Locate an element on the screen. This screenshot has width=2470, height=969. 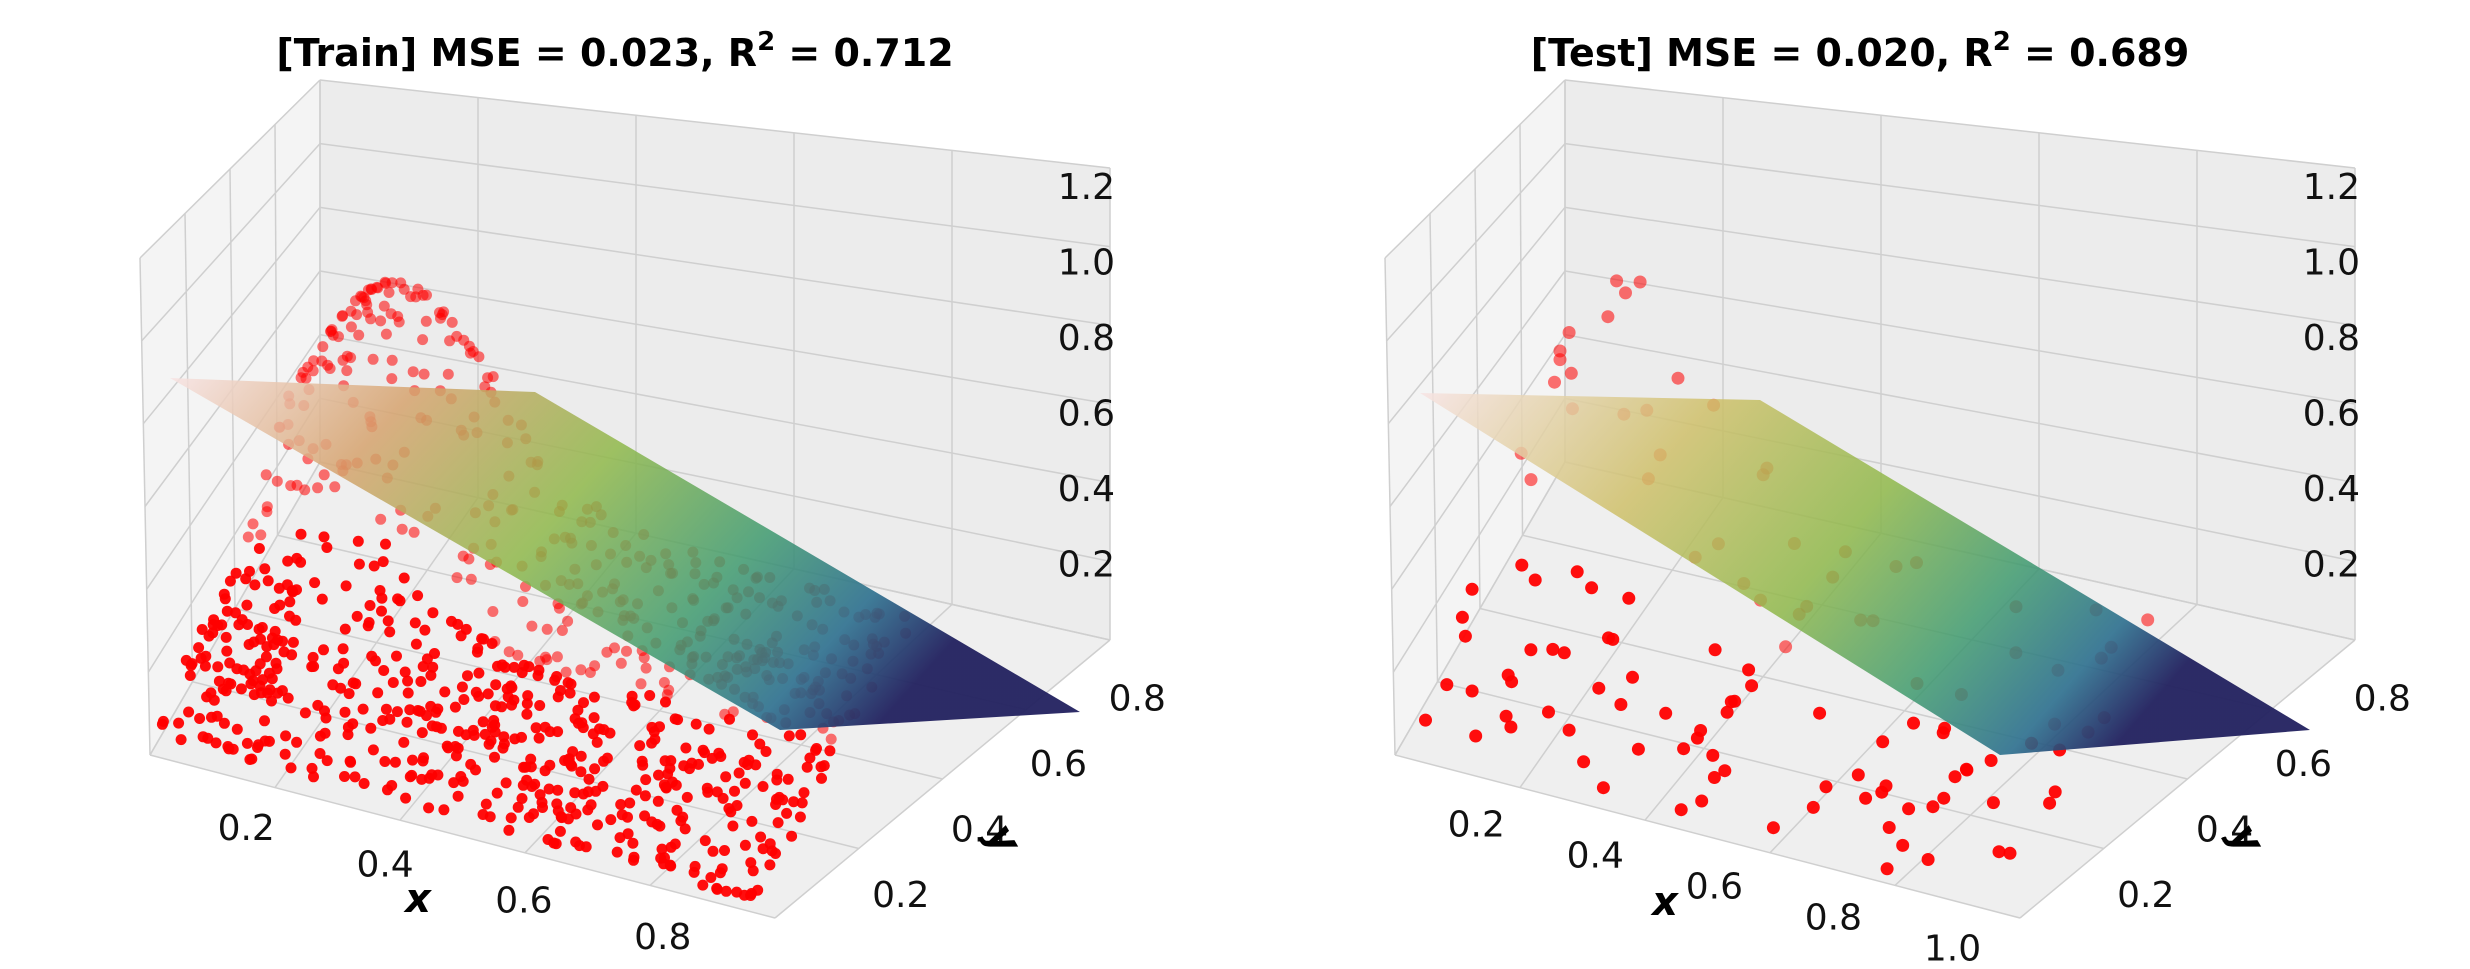
x-tick-label: 0.4 is located at coordinates (384, 864).